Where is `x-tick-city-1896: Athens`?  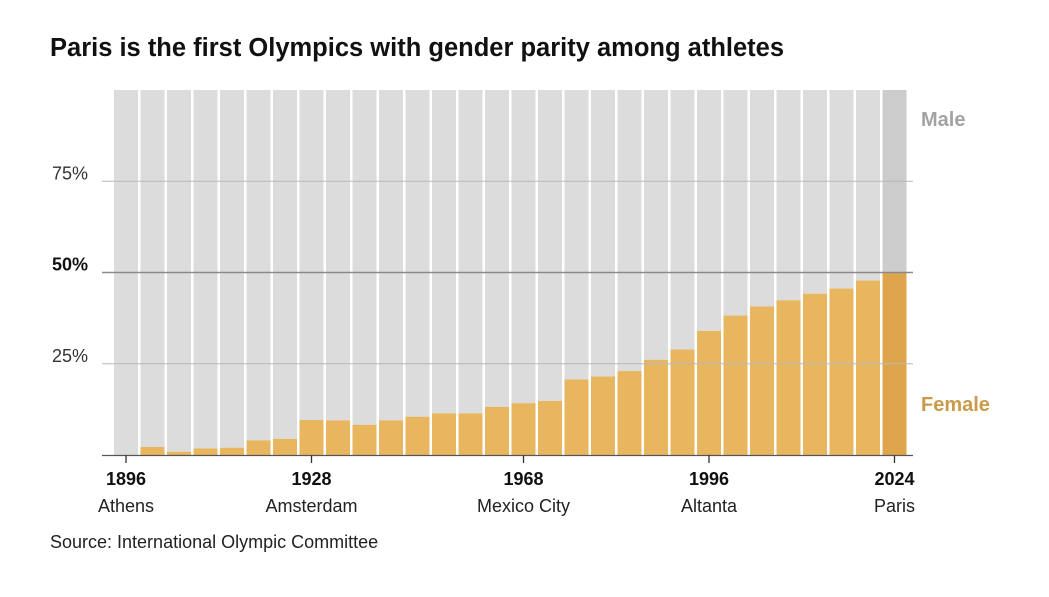
x-tick-city-1896: Athens is located at coordinates (126, 506).